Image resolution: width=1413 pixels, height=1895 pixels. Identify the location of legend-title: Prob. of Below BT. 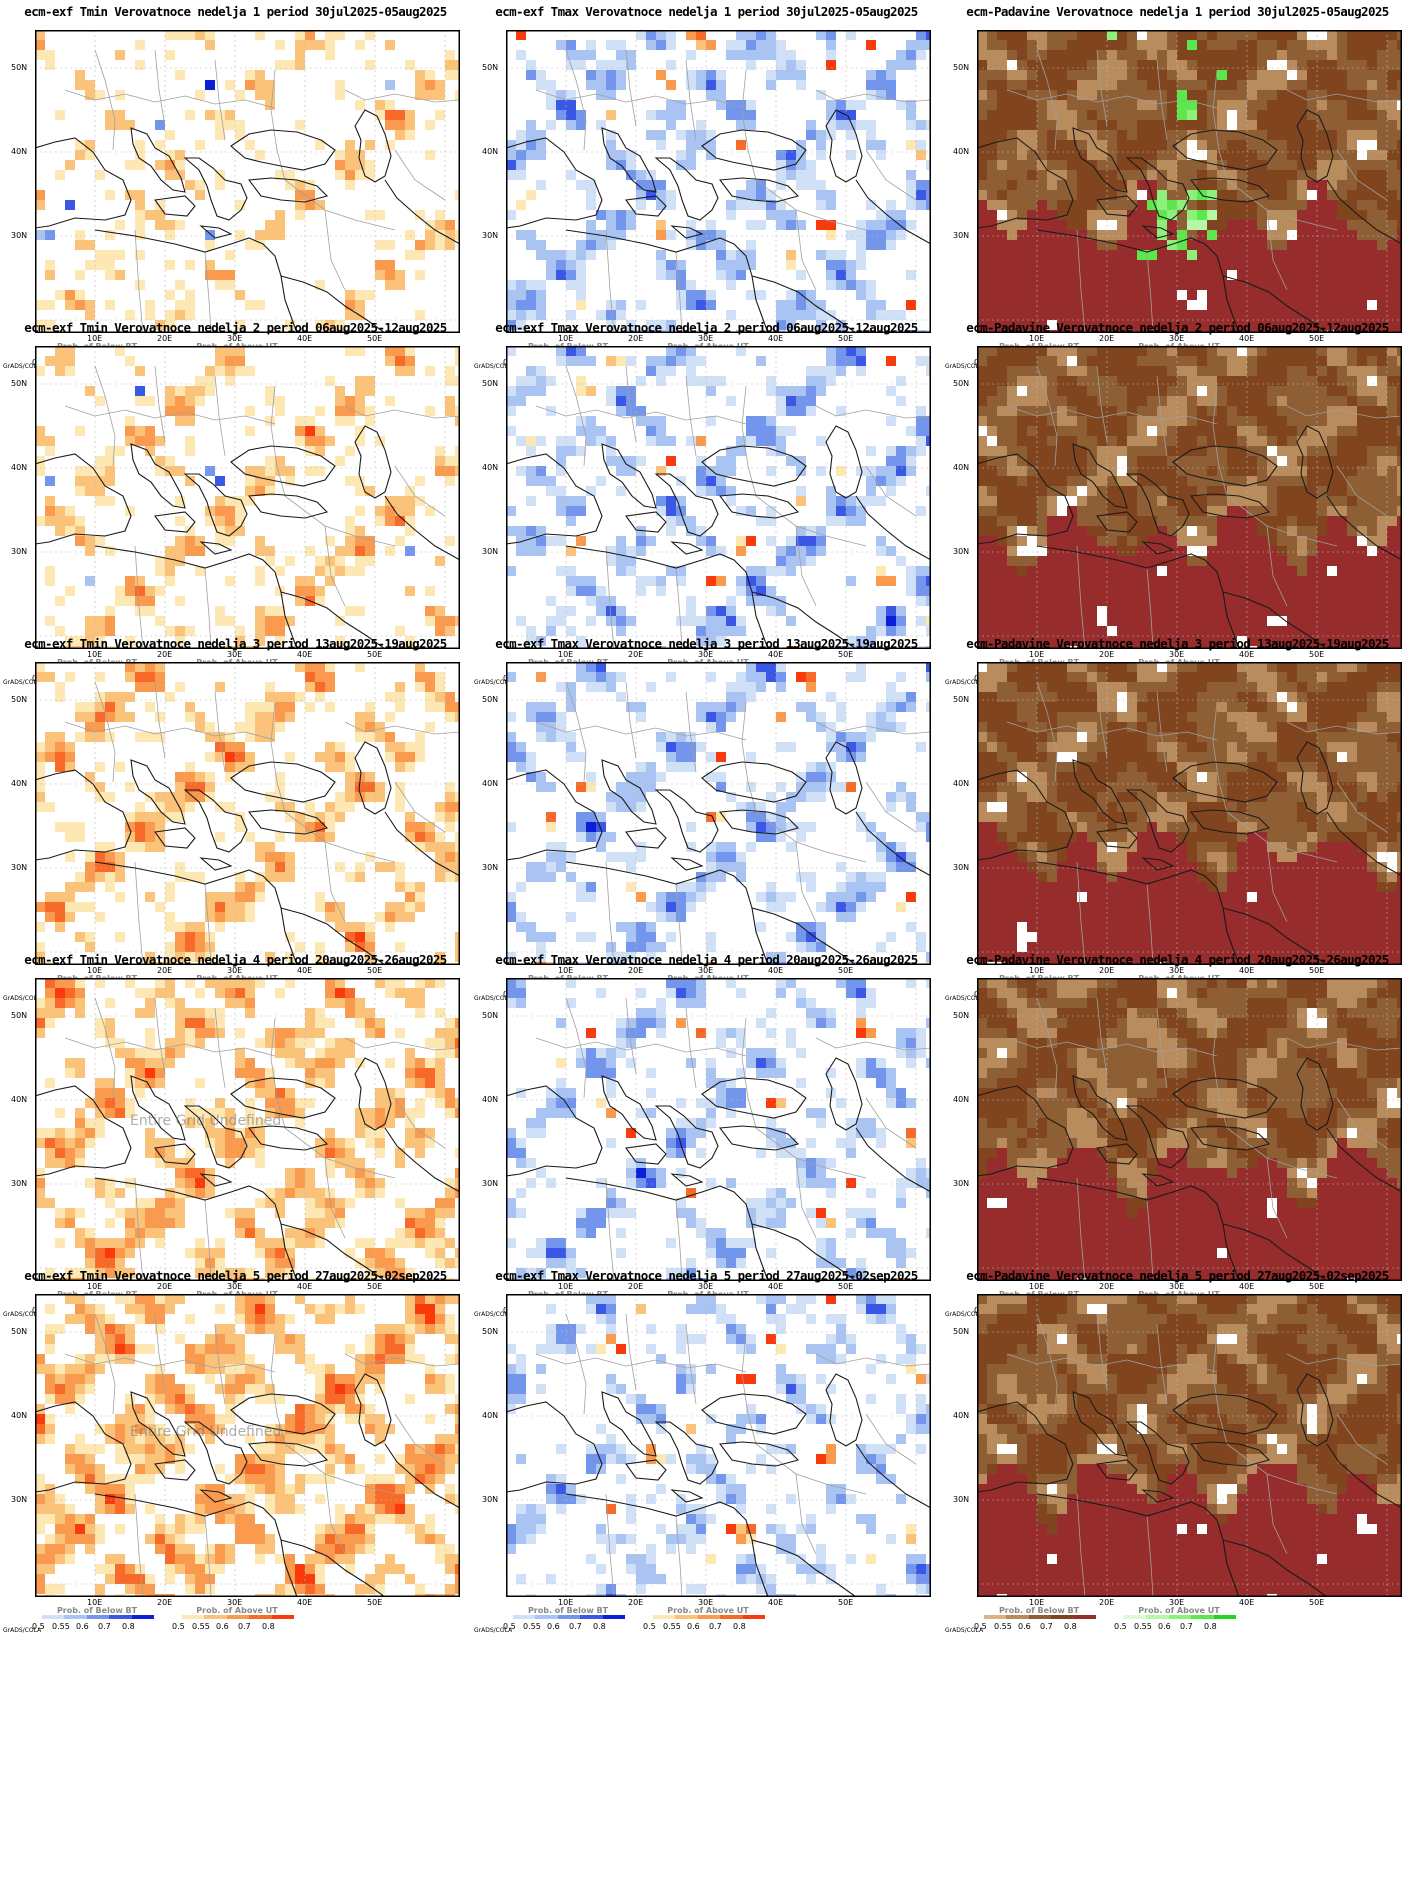
(1039, 1610).